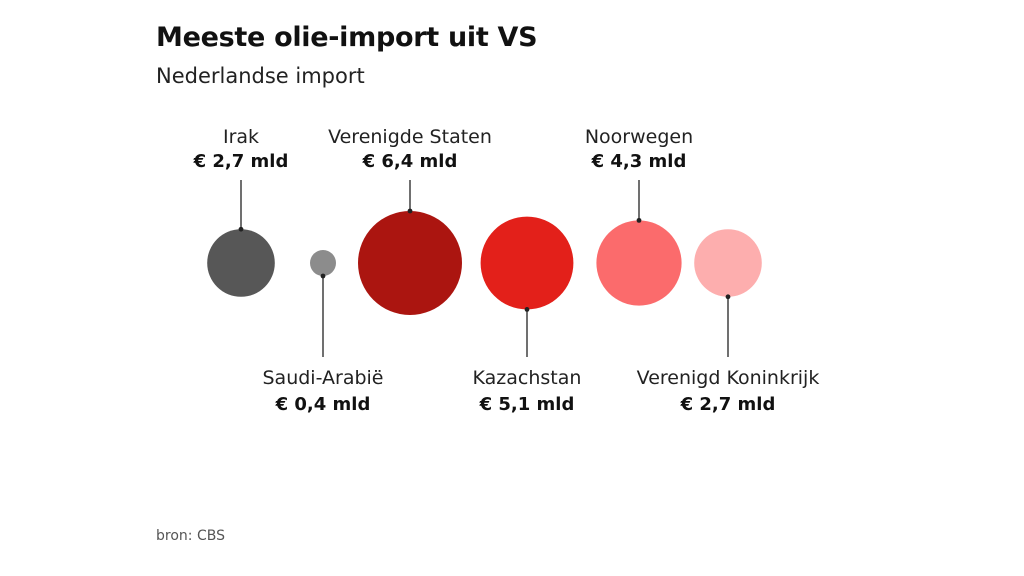 Image resolution: width=1024 pixels, height=576 pixels. I want to click on leader-lines, so click(484, 268).